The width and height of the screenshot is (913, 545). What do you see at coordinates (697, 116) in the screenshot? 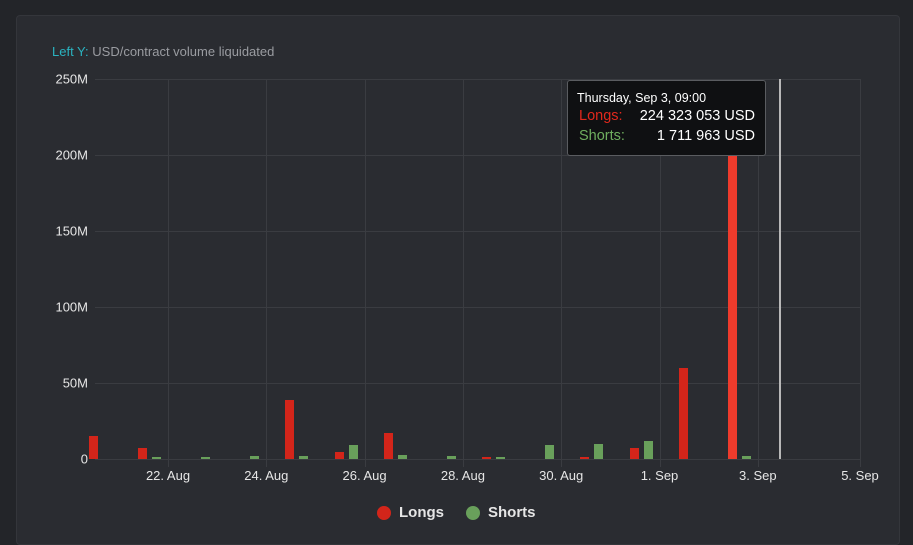
I see `tooltip-longs-value: 224 323 053 USD` at bounding box center [697, 116].